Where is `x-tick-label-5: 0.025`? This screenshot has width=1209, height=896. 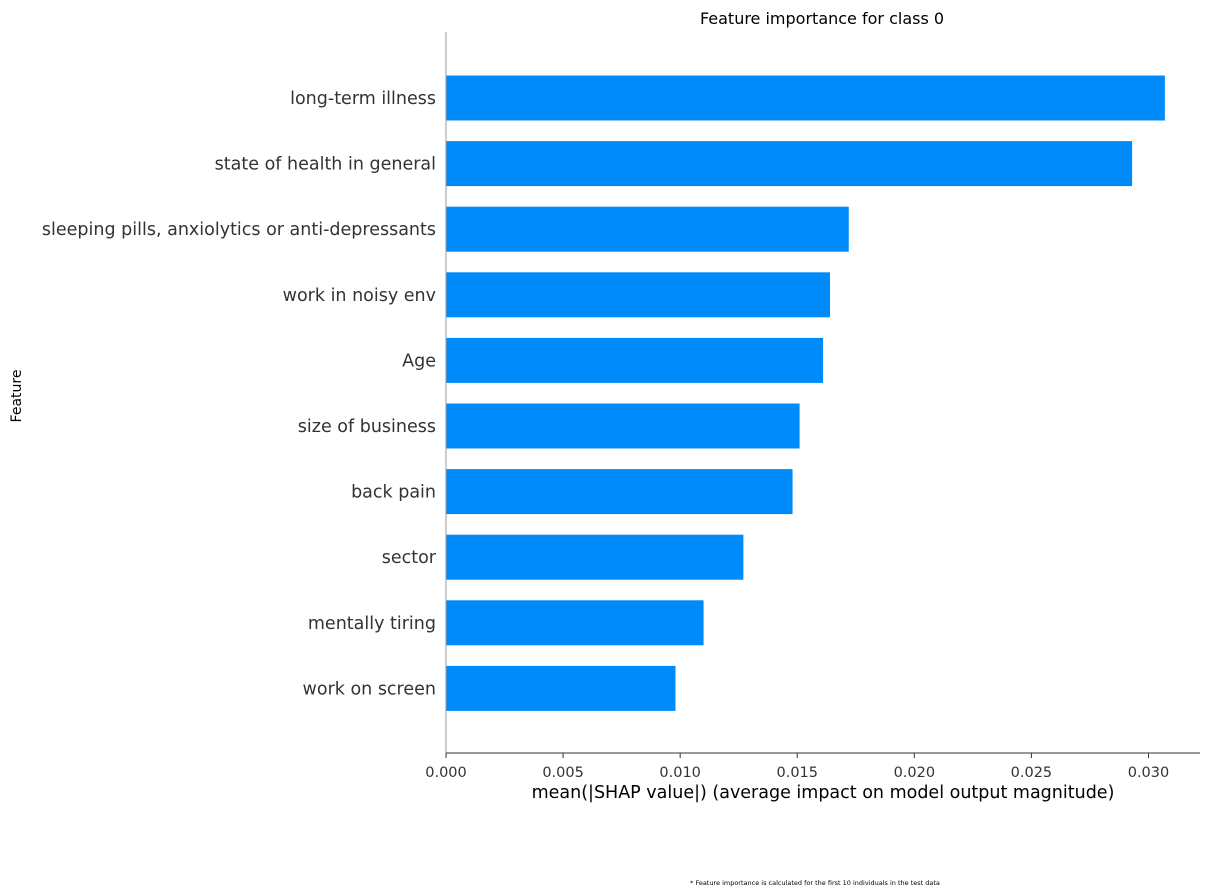 x-tick-label-5: 0.025 is located at coordinates (1032, 773).